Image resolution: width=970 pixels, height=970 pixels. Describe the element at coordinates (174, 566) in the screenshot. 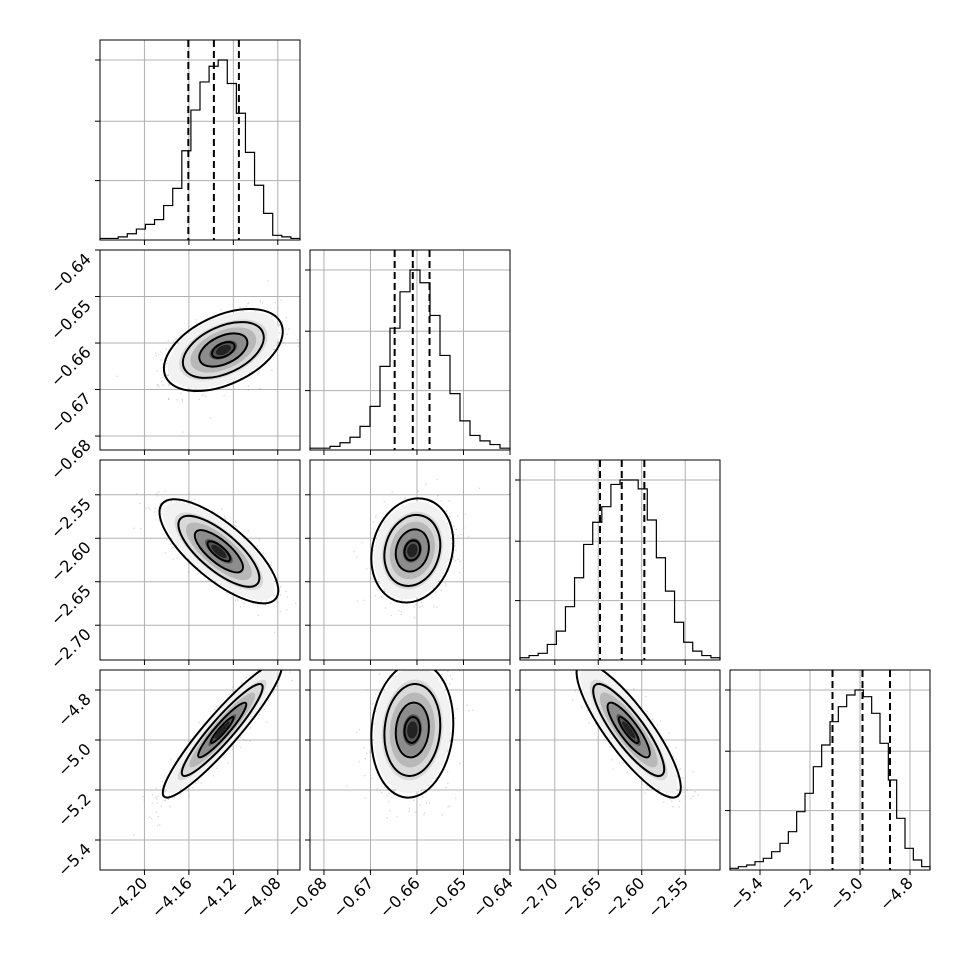

I see `joint-panel-2-0: −2.70−2.65−2.60−2.55` at that location.